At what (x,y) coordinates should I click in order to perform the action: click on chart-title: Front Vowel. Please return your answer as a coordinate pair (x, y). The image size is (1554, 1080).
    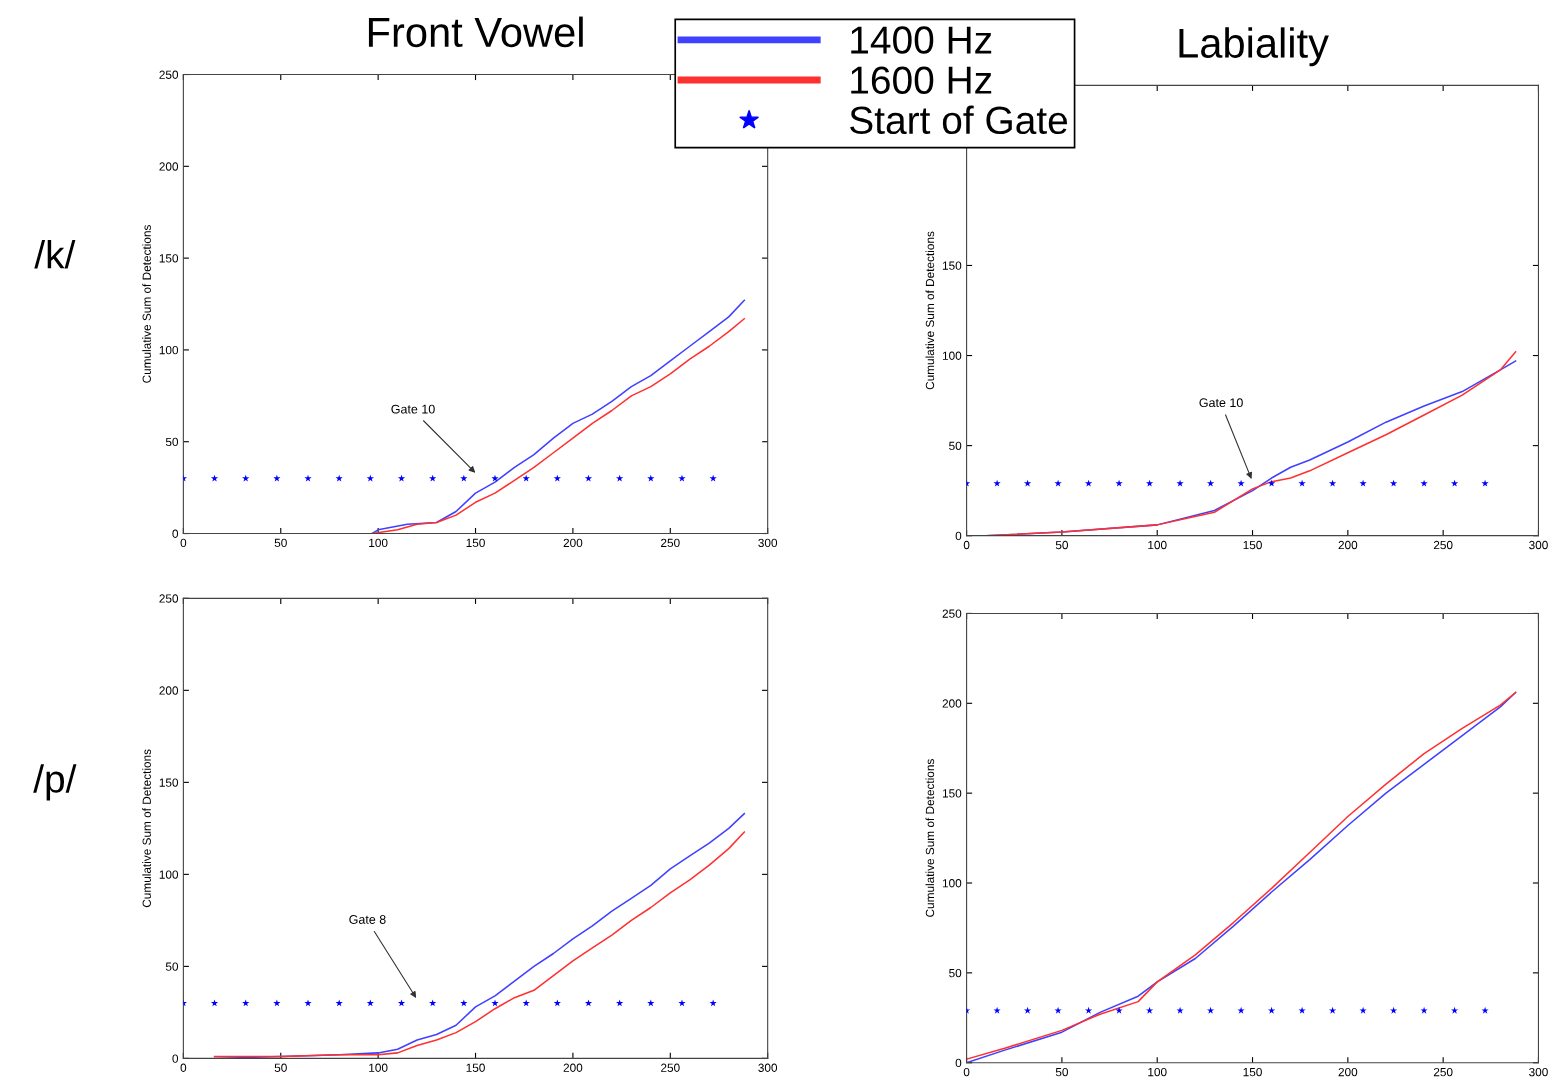
    Looking at the image, I should click on (475, 32).